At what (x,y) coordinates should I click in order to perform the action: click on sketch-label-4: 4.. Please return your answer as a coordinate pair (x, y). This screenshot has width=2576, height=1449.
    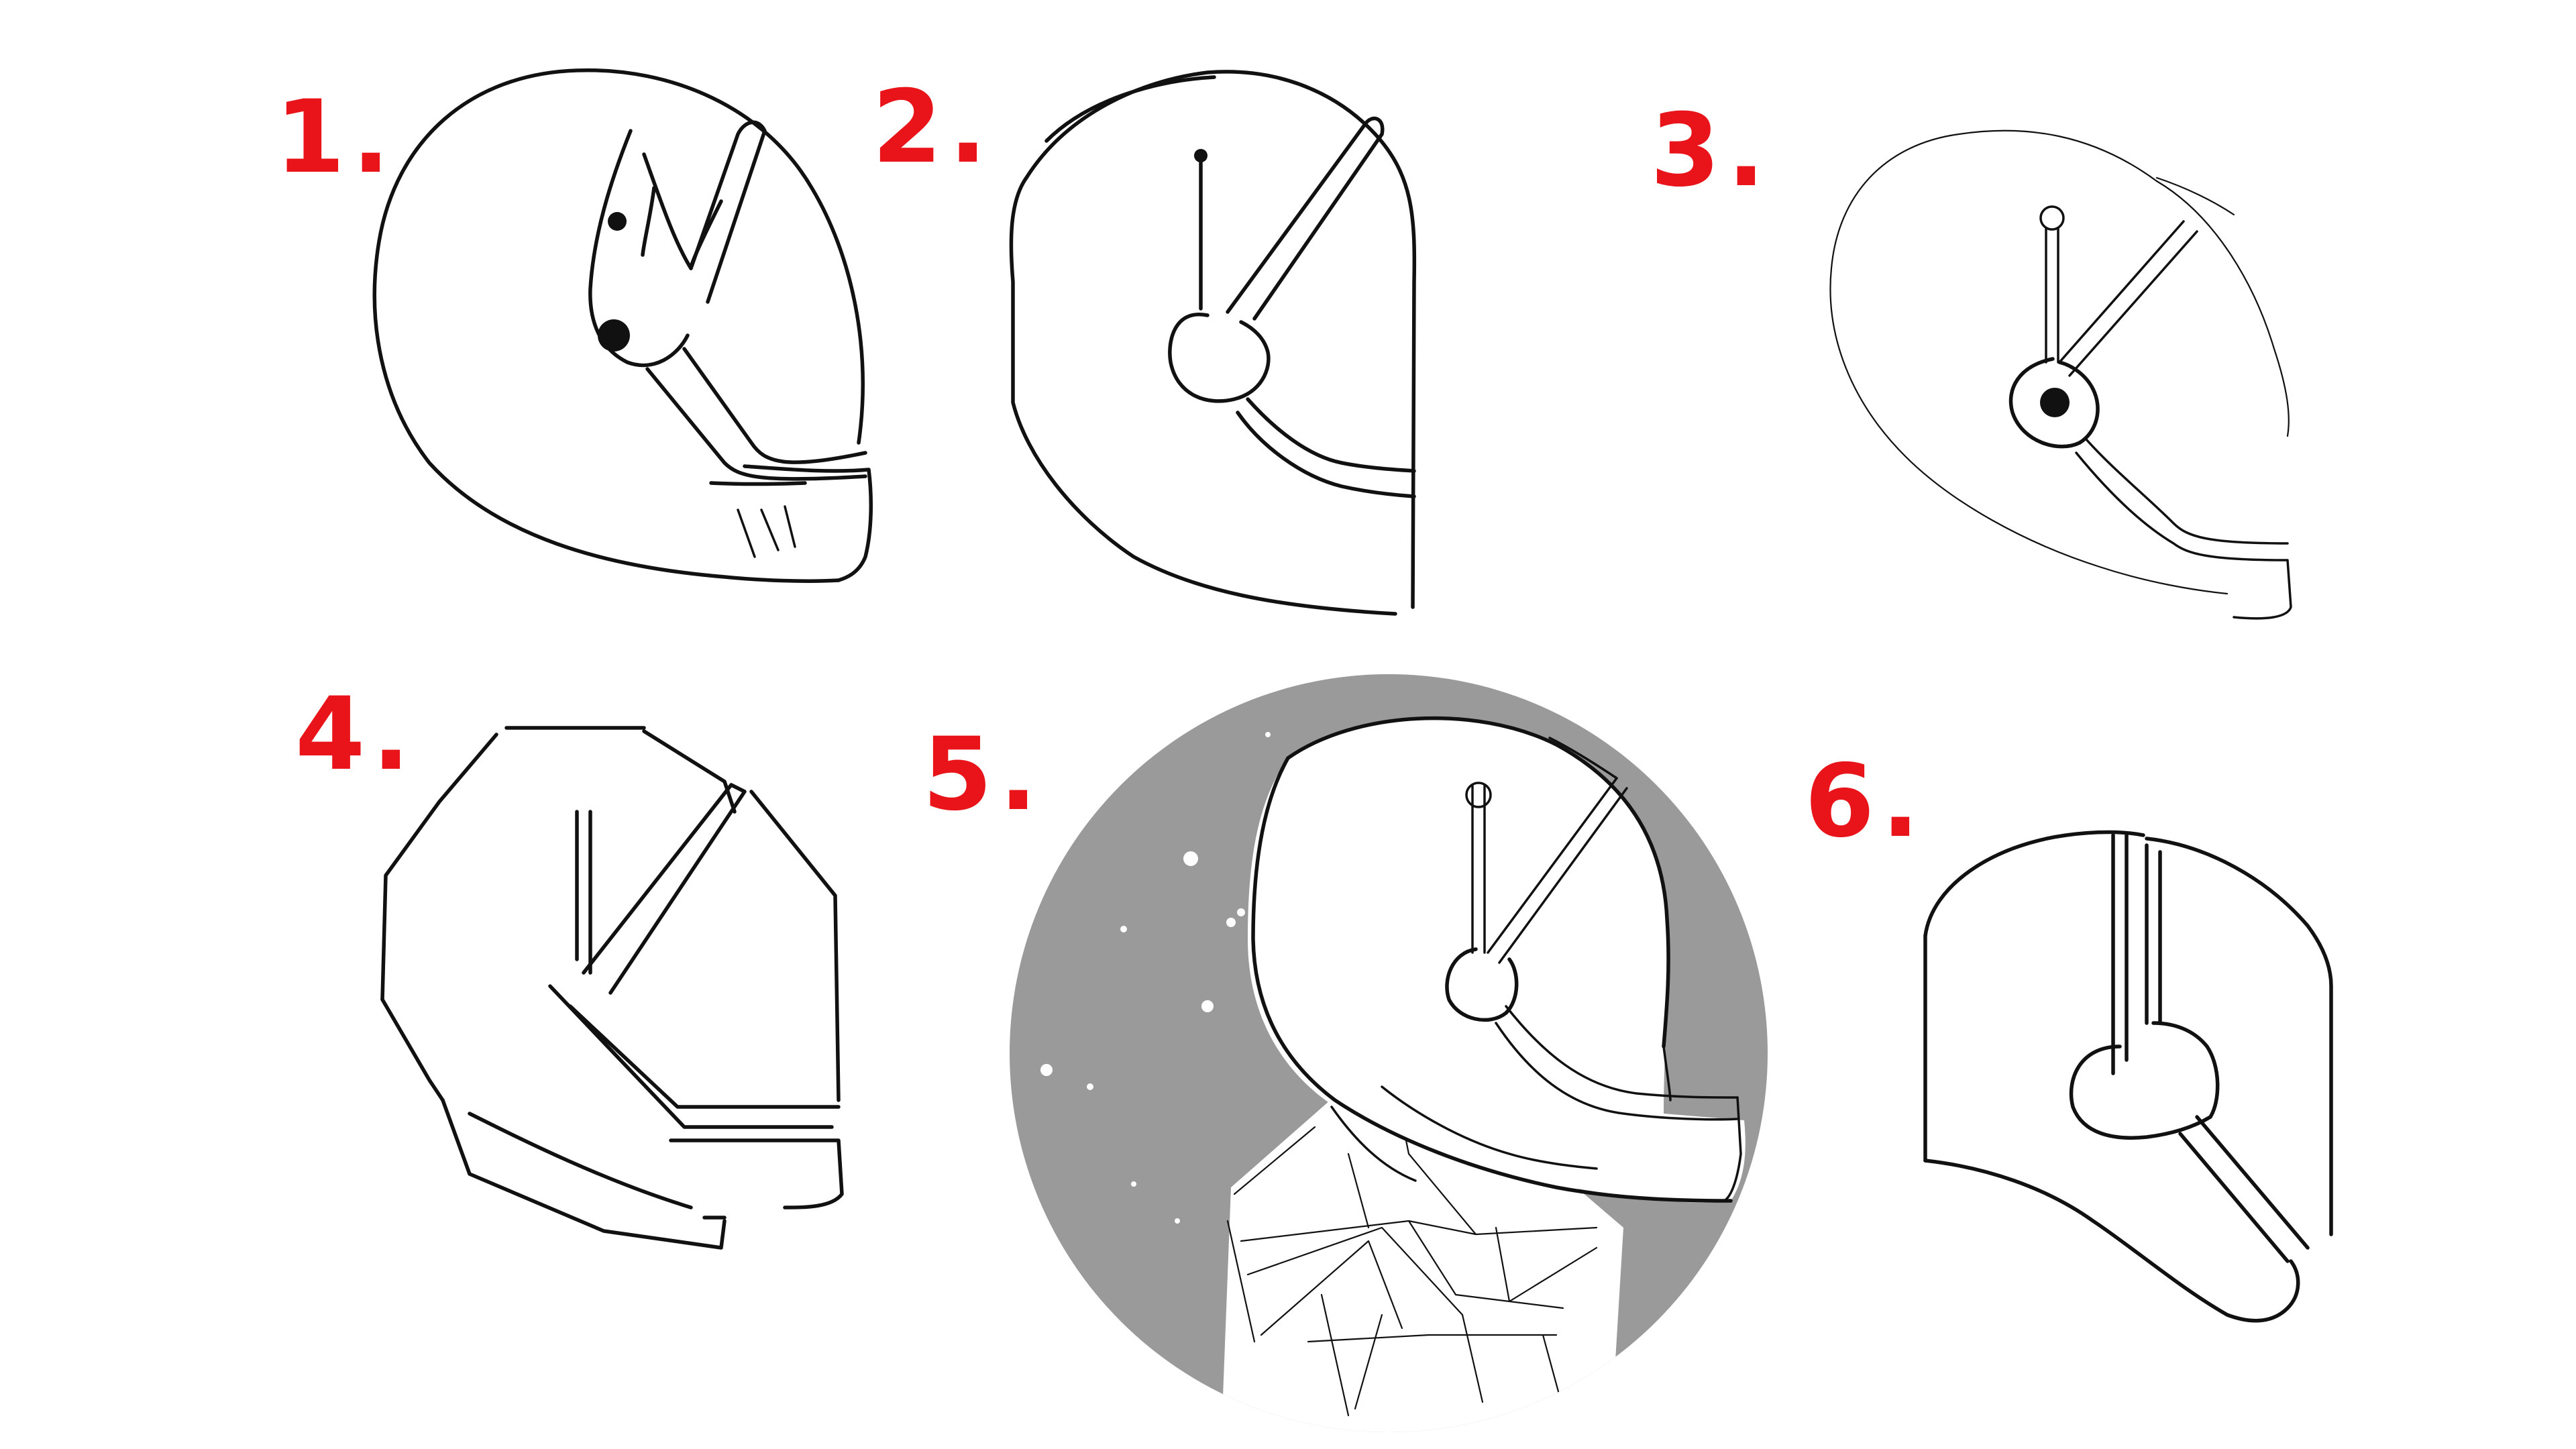
    Looking at the image, I should click on (356, 734).